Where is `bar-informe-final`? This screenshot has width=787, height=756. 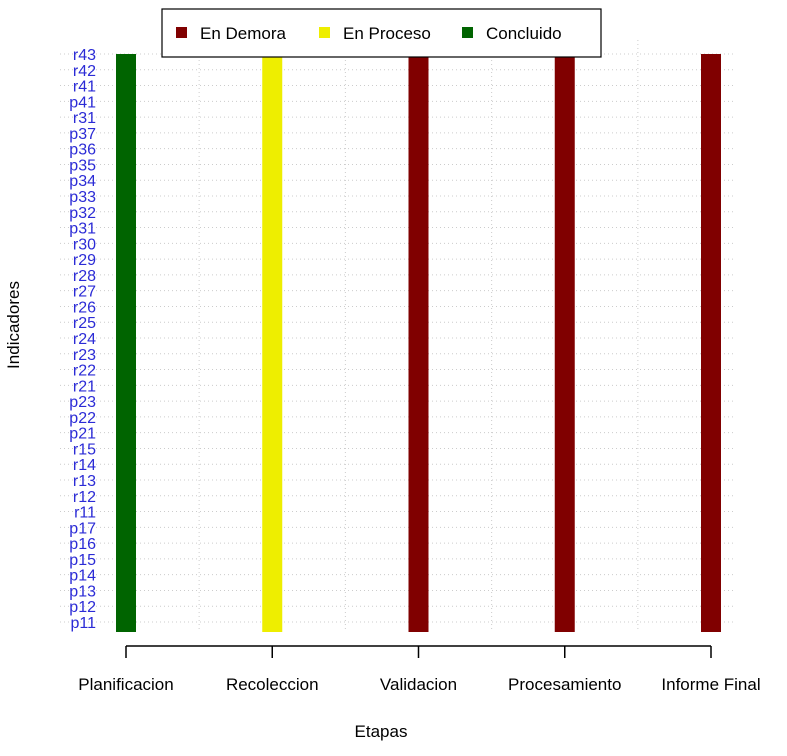 bar-informe-final is located at coordinates (711, 343).